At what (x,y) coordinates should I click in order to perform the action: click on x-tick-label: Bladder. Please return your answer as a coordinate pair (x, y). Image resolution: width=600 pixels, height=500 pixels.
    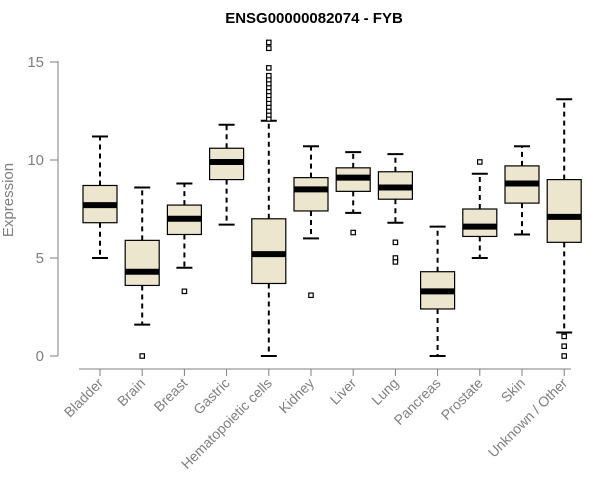
    Looking at the image, I should click on (84, 398).